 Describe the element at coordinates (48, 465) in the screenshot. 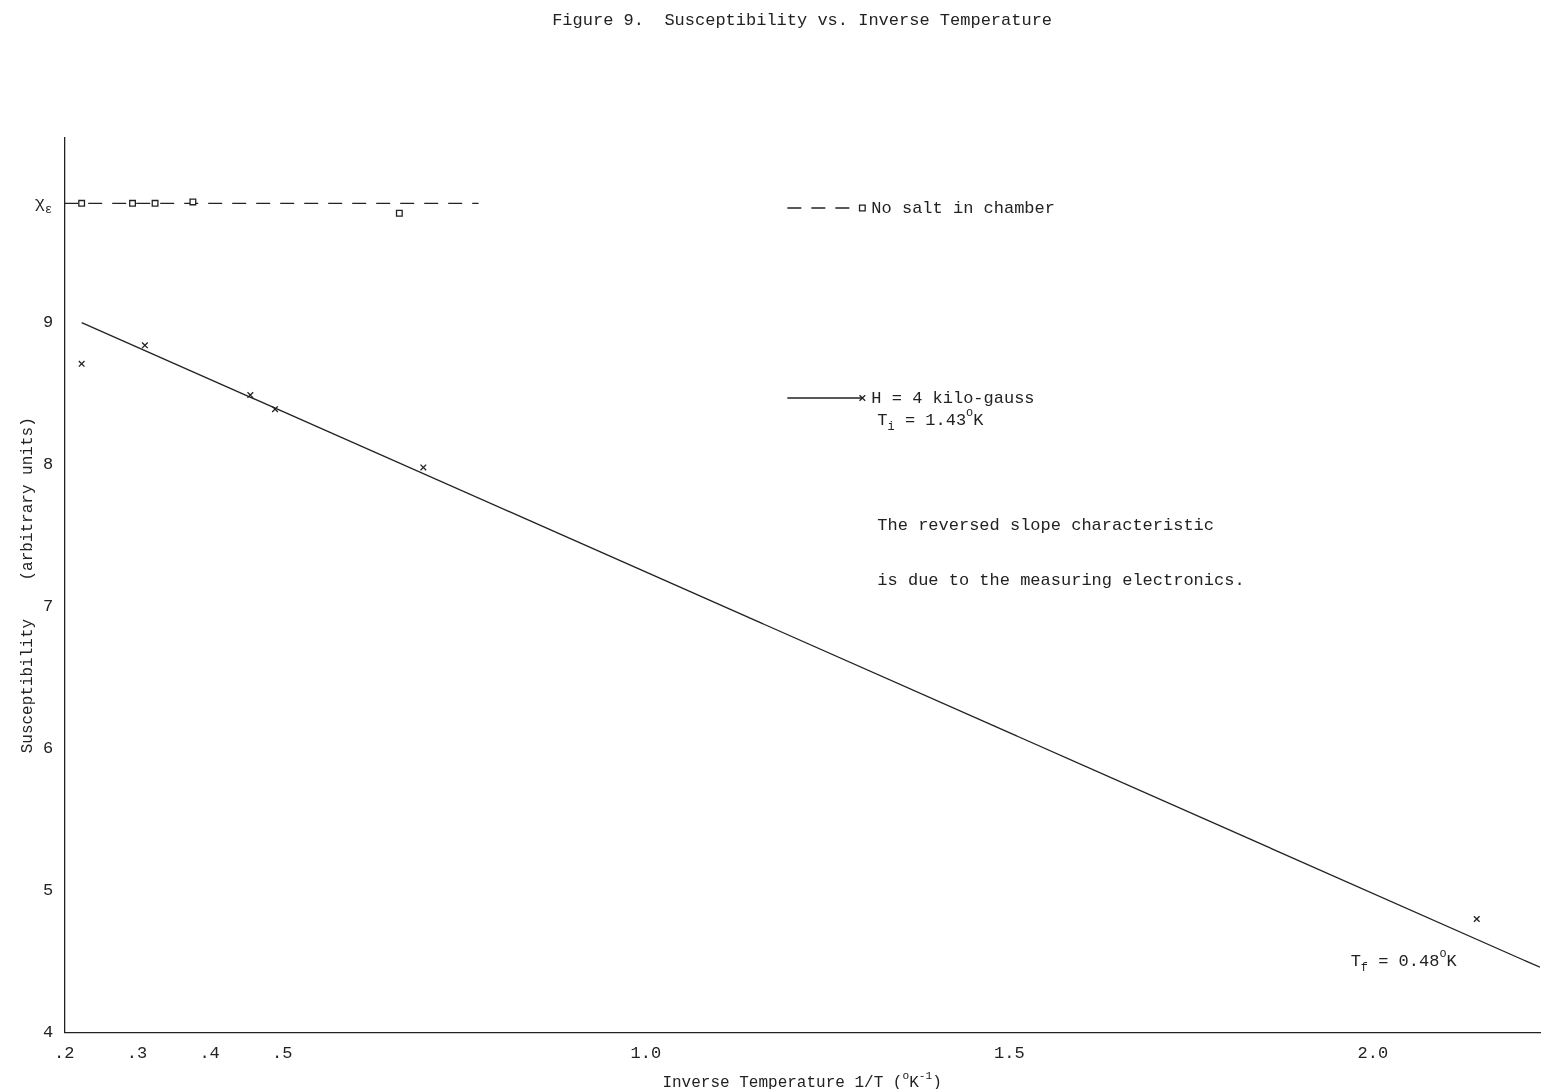

I see `y-tick-label: 8` at that location.